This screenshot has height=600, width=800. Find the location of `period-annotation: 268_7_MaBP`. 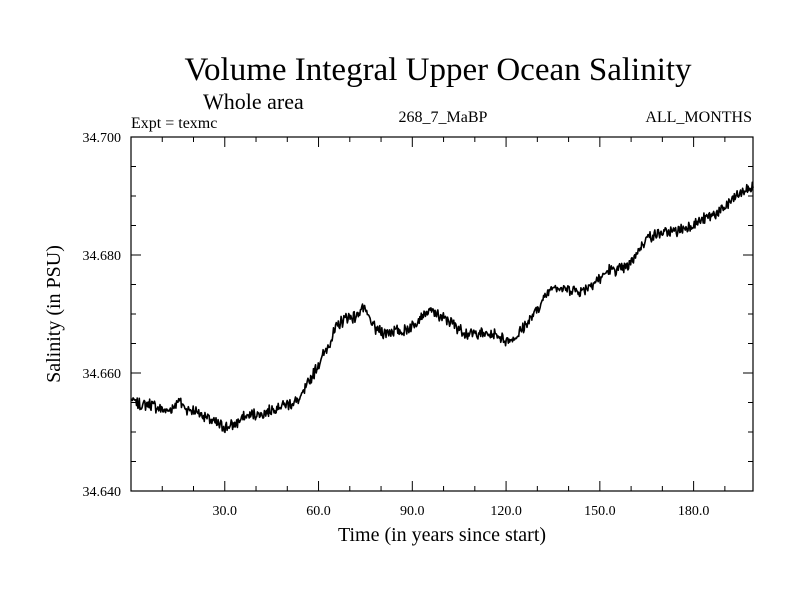

period-annotation: 268_7_MaBP is located at coordinates (443, 117).